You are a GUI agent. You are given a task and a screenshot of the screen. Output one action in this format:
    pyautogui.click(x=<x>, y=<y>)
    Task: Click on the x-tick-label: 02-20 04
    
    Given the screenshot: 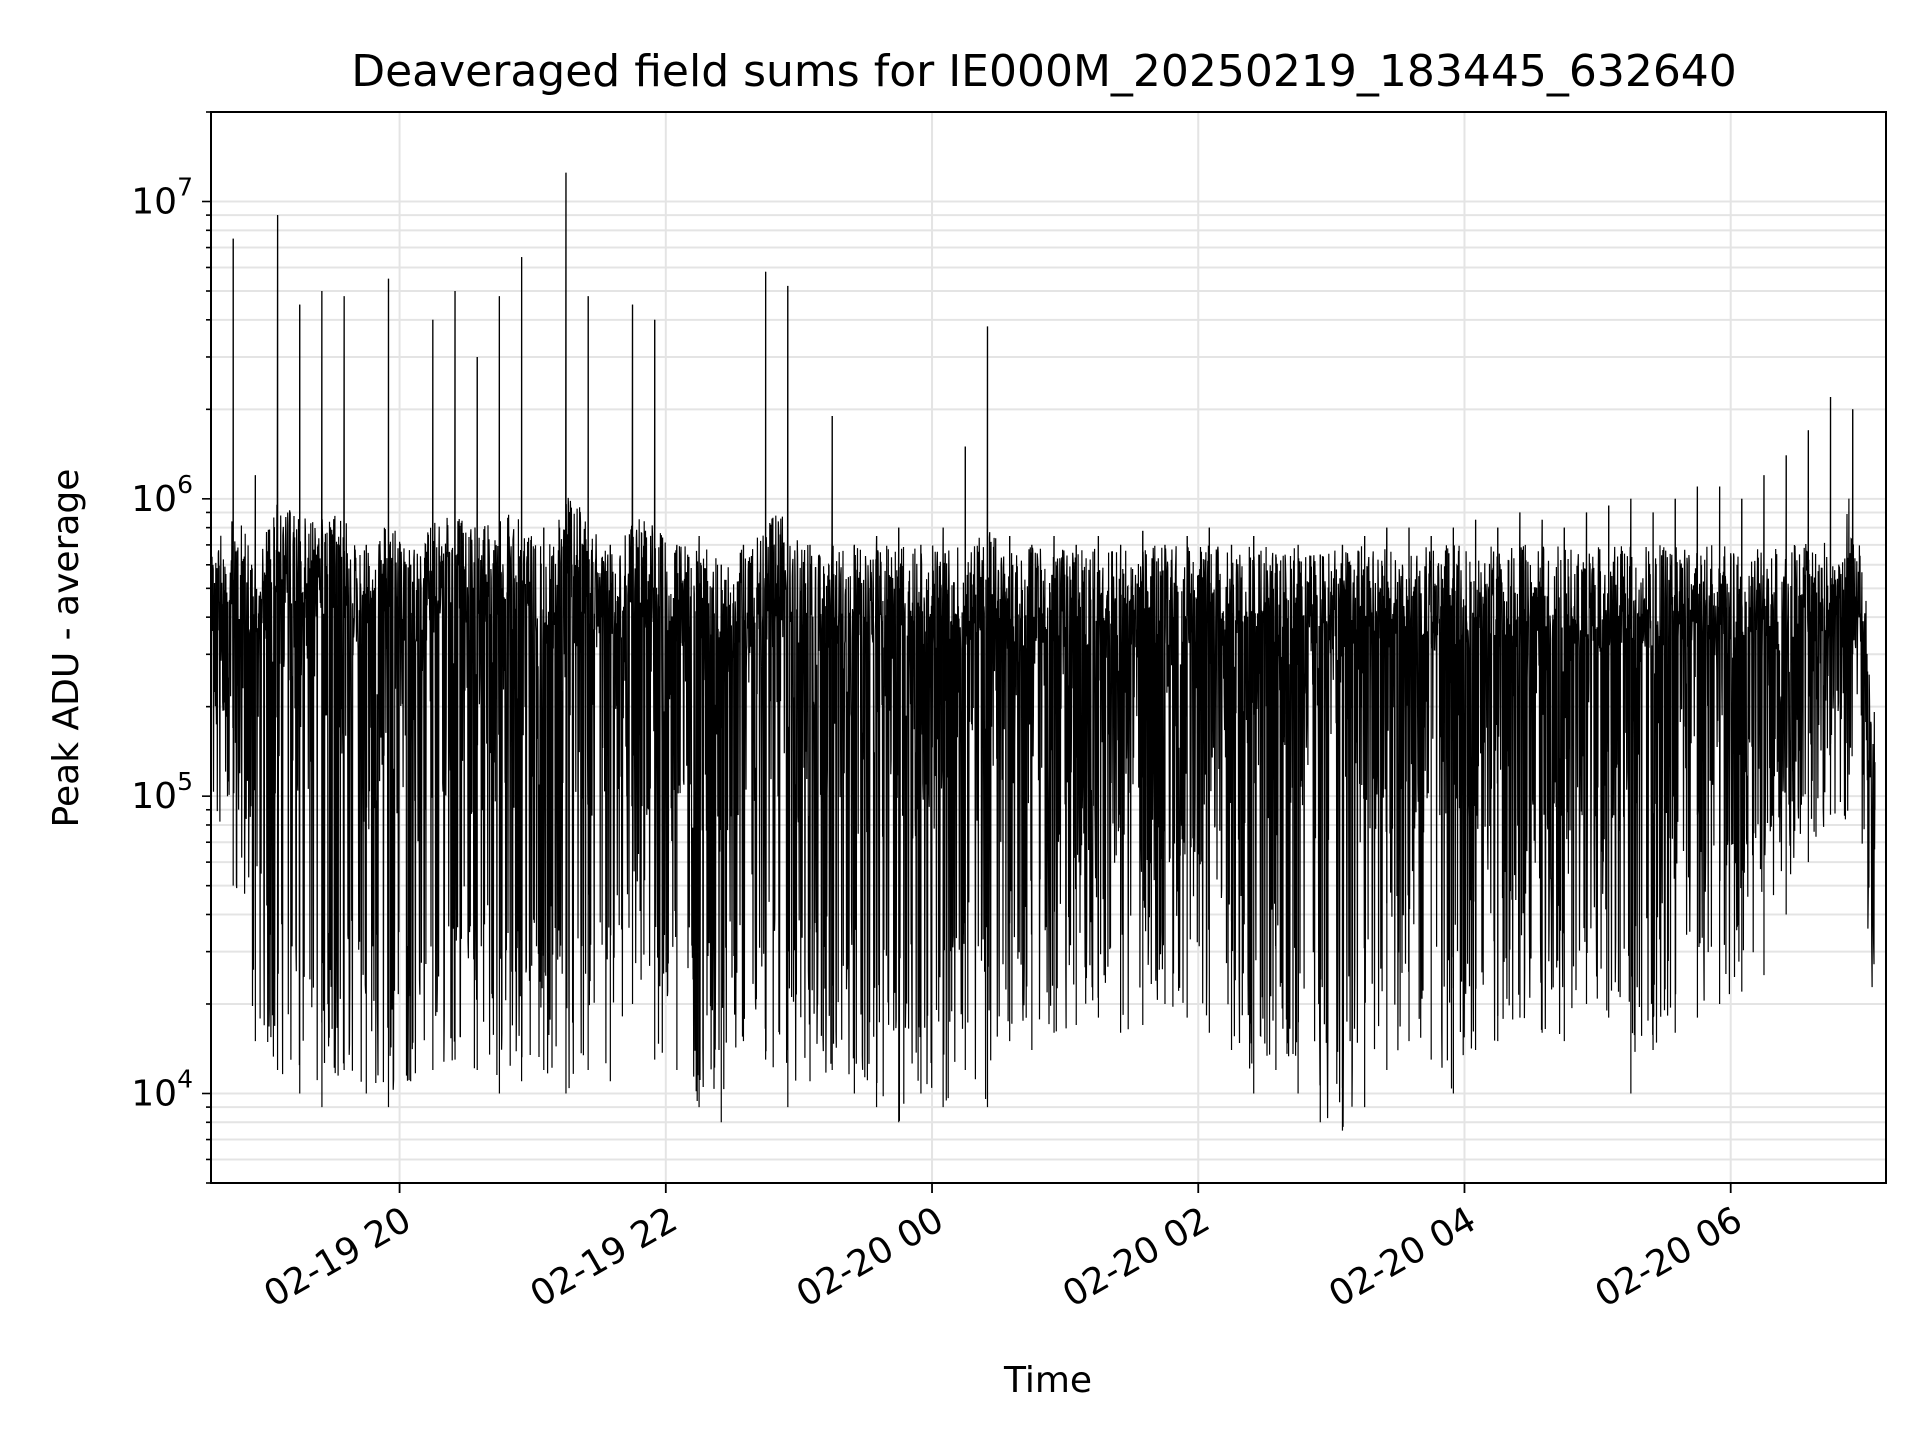 What is the action you would take?
    pyautogui.click(x=1402, y=1257)
    